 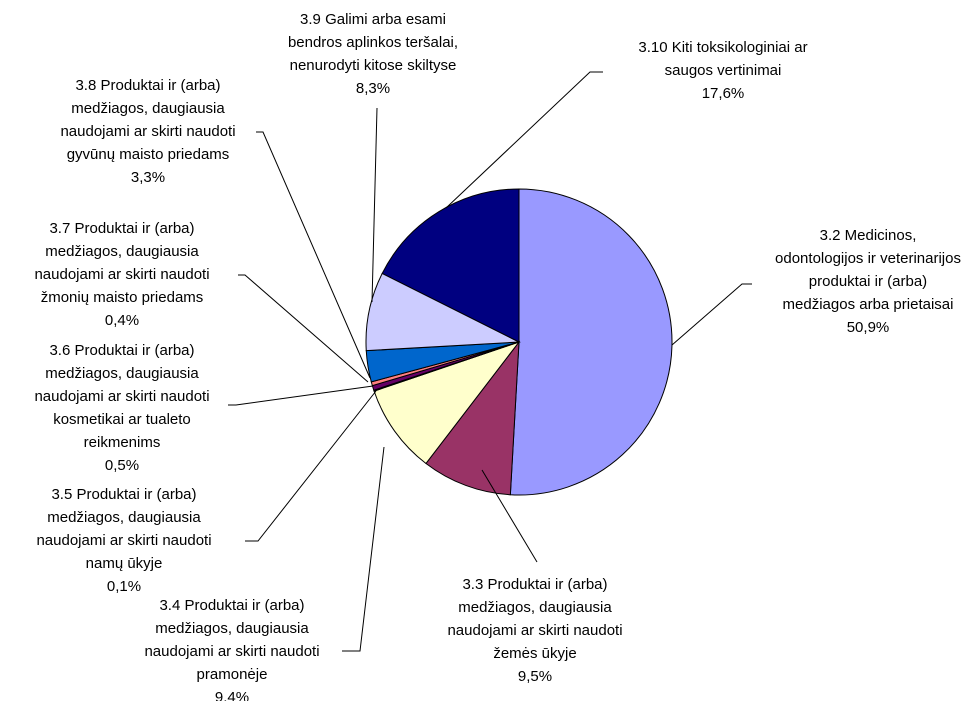 I want to click on slice-label: 3.2 Medicinos,, so click(x=868, y=235).